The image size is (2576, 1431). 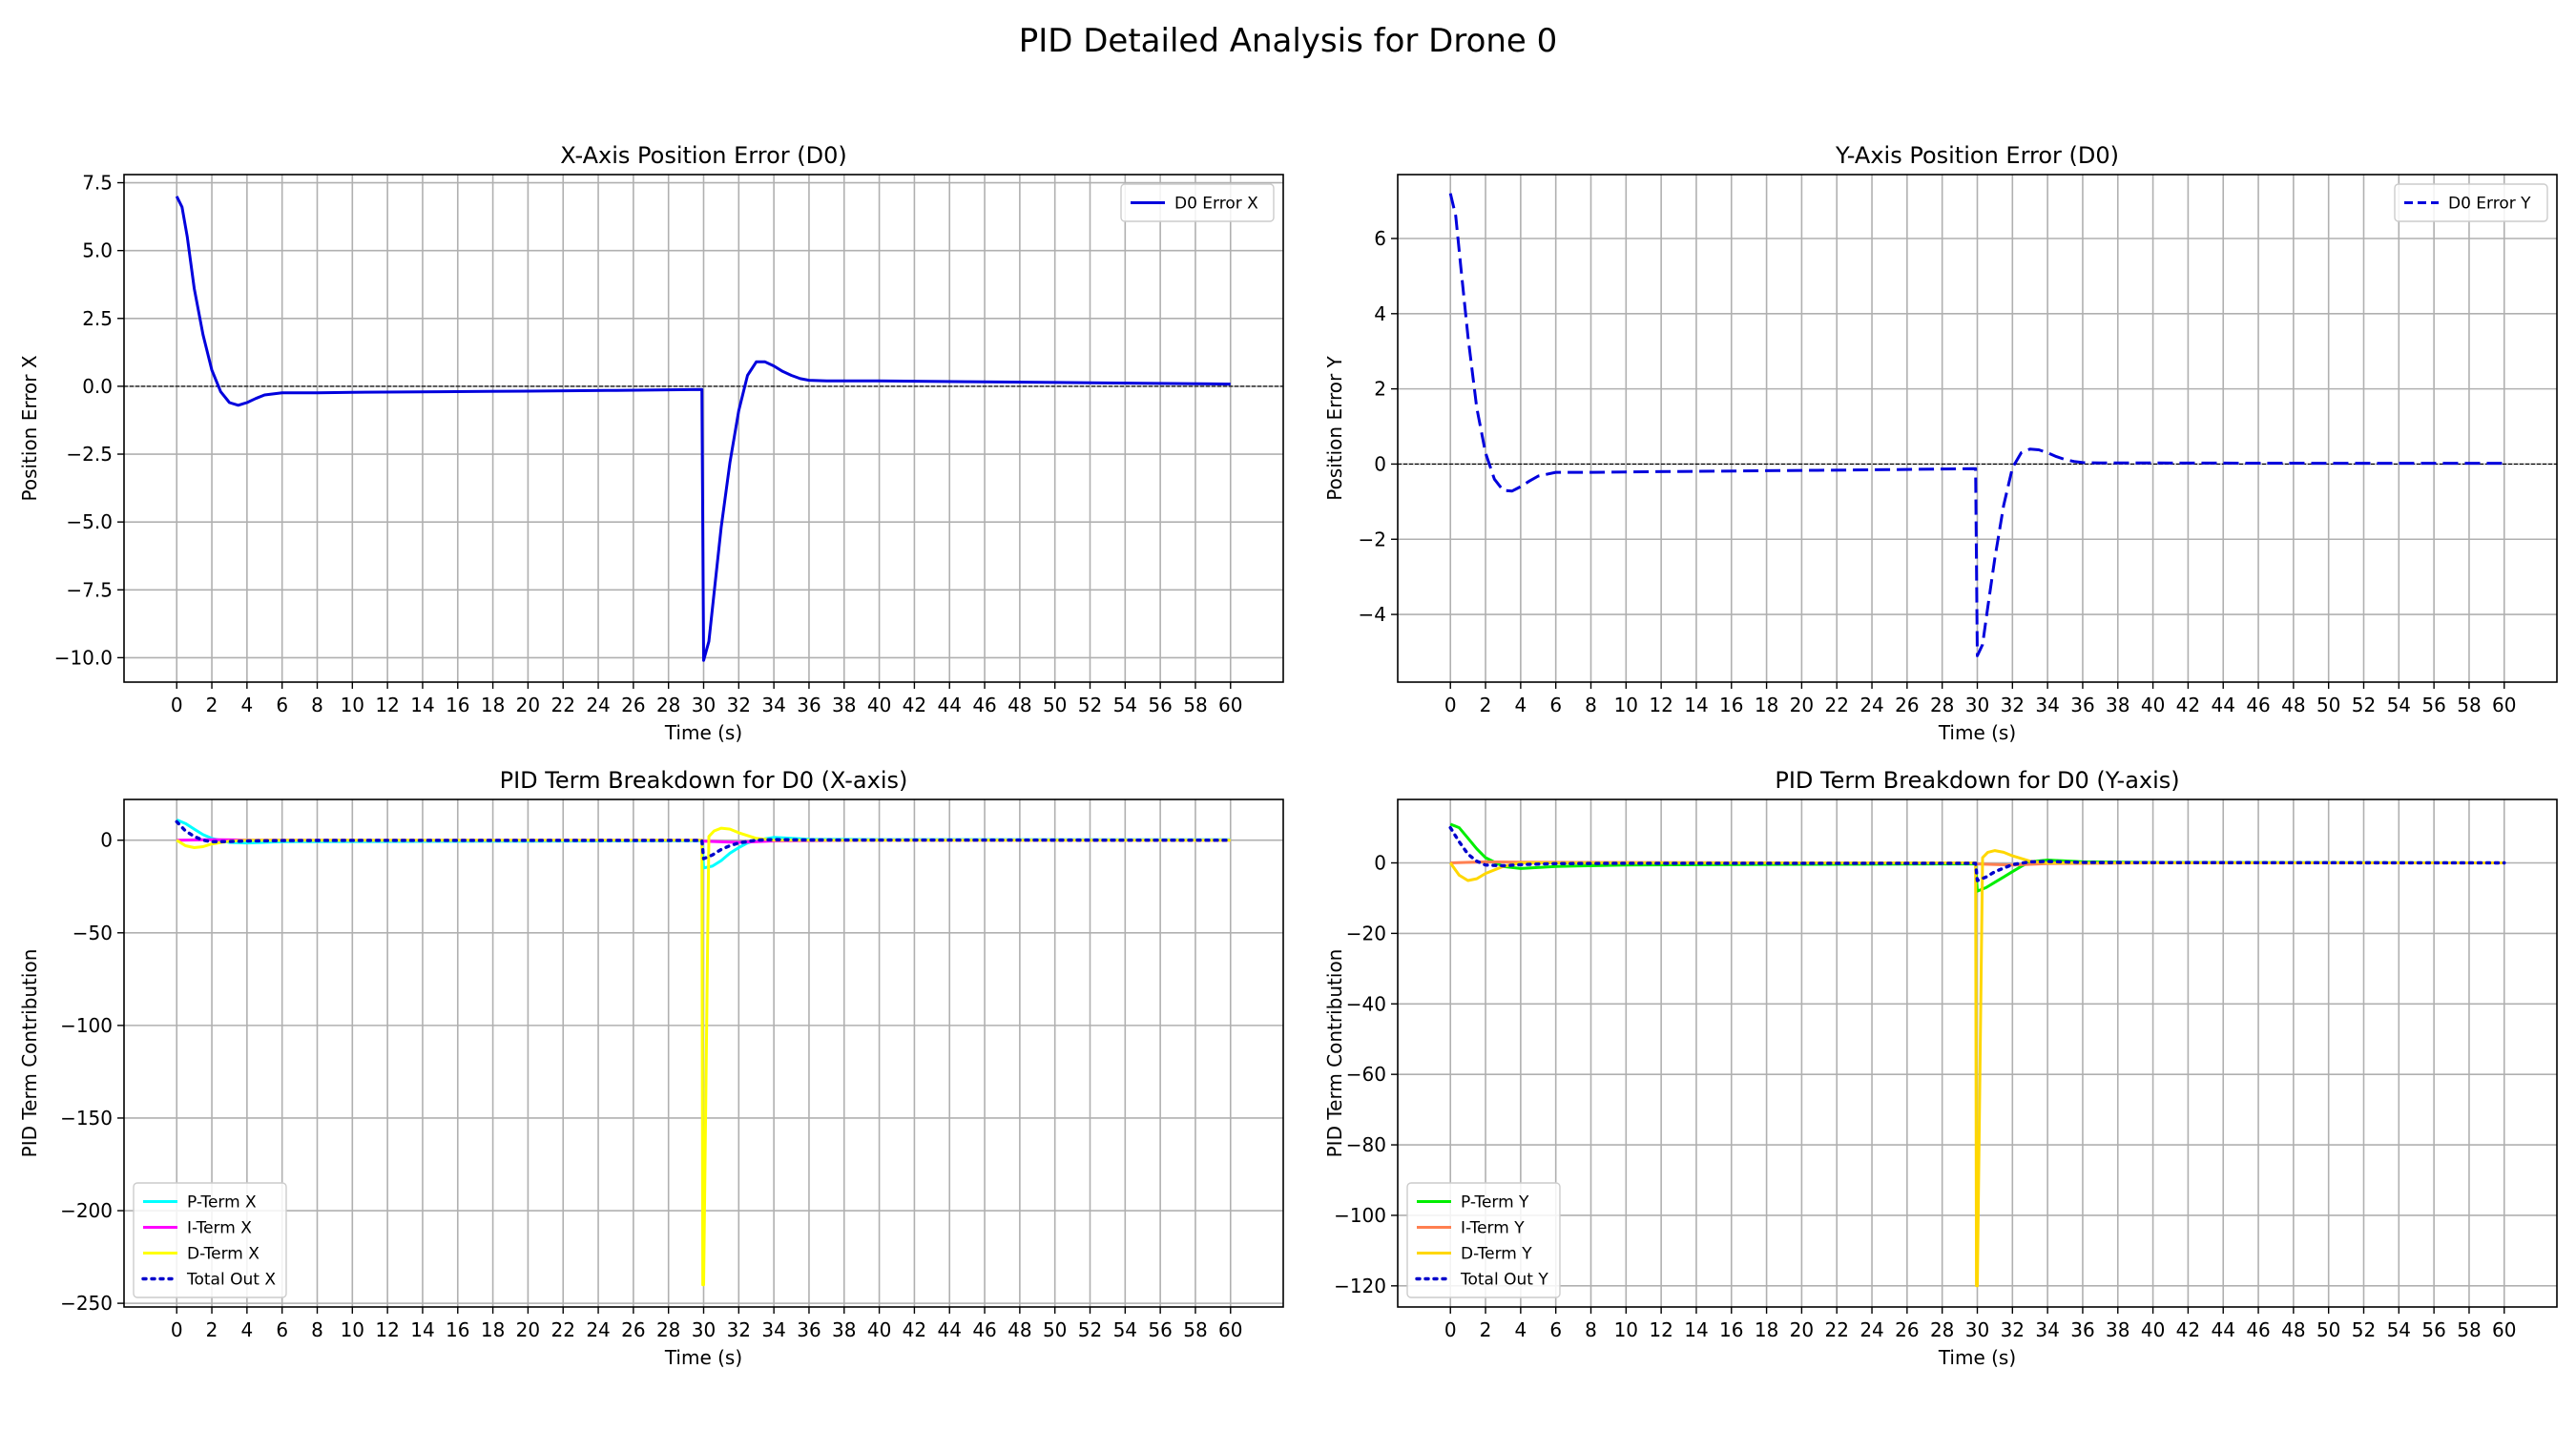 What do you see at coordinates (89, 590) in the screenshot?
I see `y-tick-label: −7.5` at bounding box center [89, 590].